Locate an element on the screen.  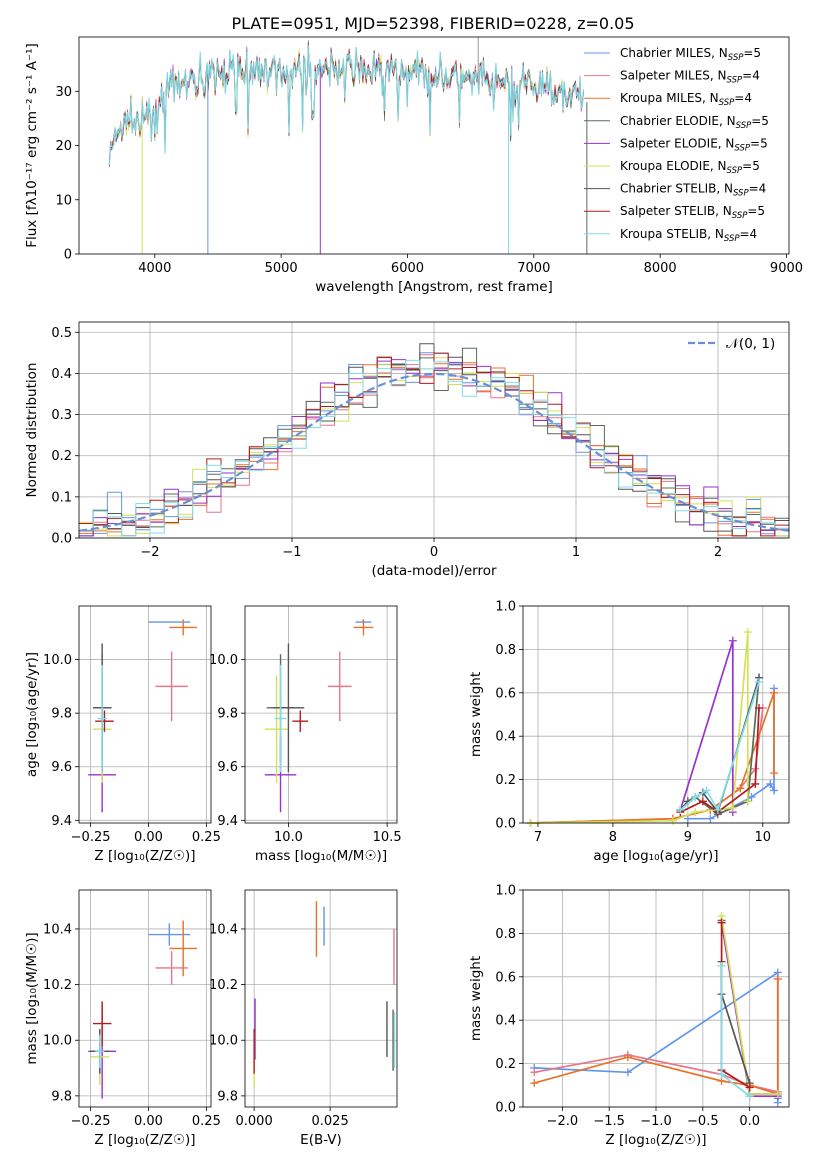
x-tick-label: 8000 is located at coordinates (660, 268).